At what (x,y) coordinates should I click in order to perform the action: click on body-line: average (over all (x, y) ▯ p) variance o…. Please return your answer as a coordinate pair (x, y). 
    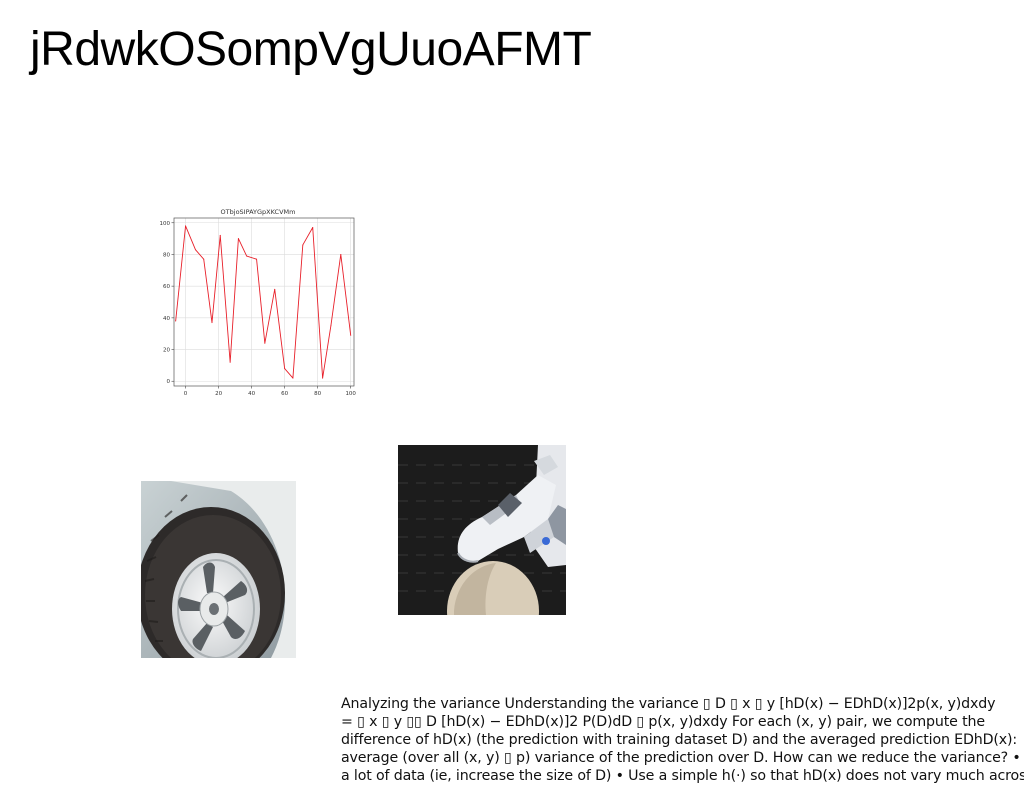
    Looking at the image, I should click on (681, 758).